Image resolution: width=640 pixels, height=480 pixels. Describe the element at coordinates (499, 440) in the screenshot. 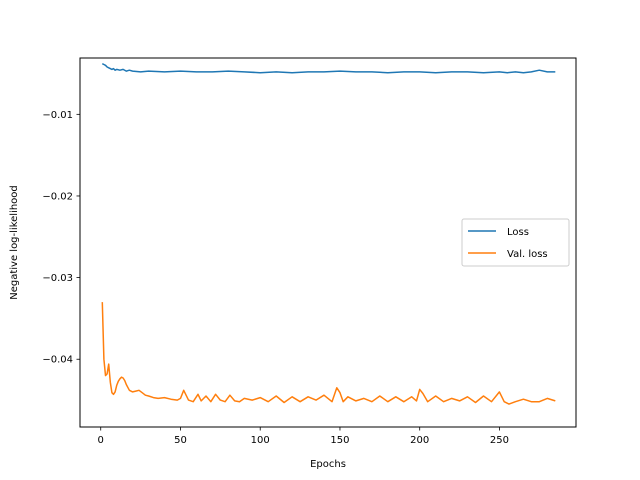

I see `x-tick-label: 250` at that location.